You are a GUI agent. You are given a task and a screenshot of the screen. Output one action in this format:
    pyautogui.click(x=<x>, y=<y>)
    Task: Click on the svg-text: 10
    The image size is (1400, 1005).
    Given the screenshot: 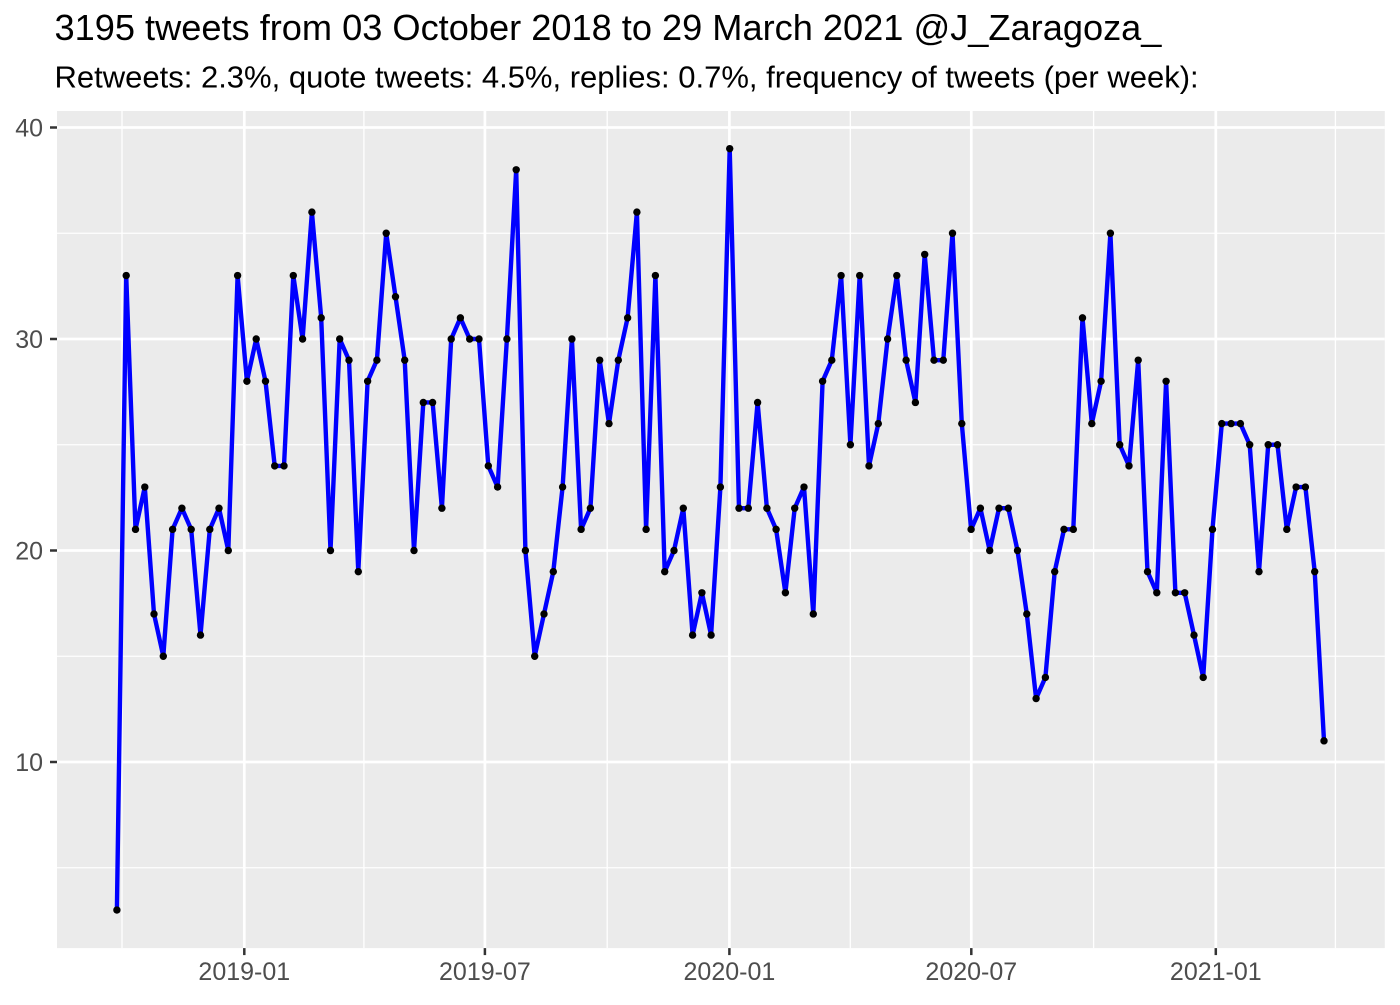 What is the action you would take?
    pyautogui.click(x=29, y=763)
    